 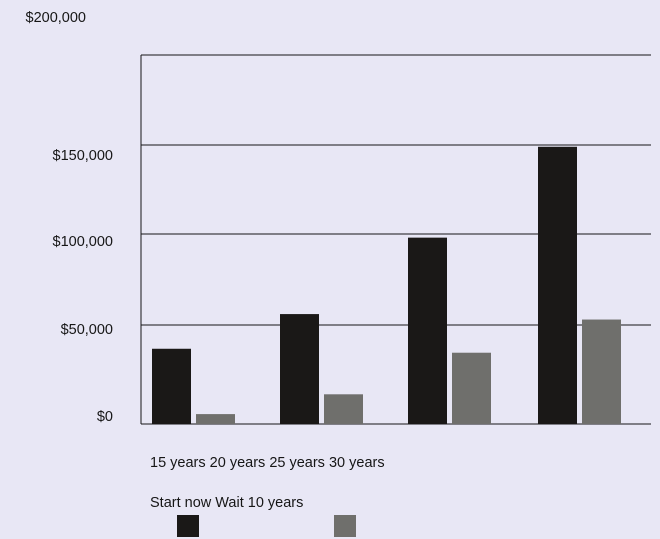 What do you see at coordinates (356, 463) in the screenshot?
I see `x-tick-label-30-years: 30 years` at bounding box center [356, 463].